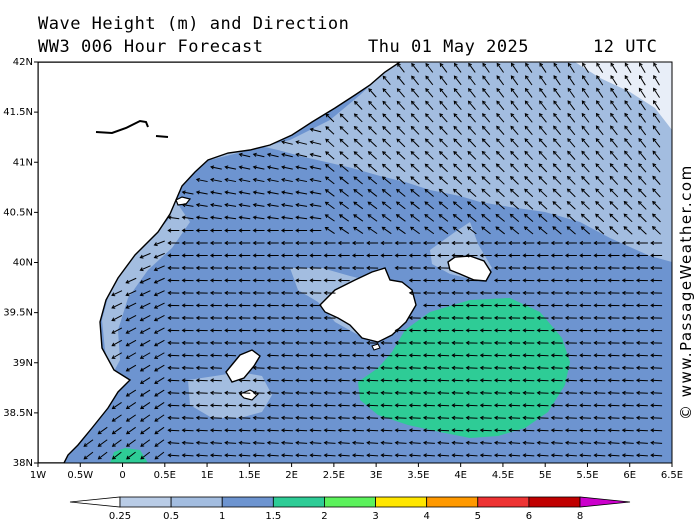  Describe the element at coordinates (171, 516) in the screenshot. I see `legend-tick-label: 0.5` at that location.